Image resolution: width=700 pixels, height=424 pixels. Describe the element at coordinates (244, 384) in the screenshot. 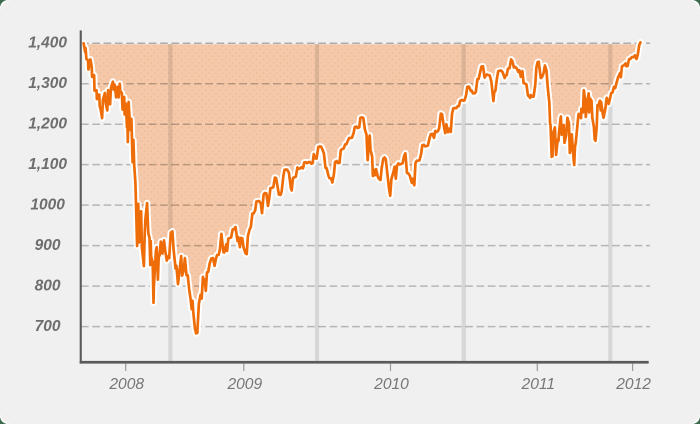

I see `svg-text: 2009` at that location.